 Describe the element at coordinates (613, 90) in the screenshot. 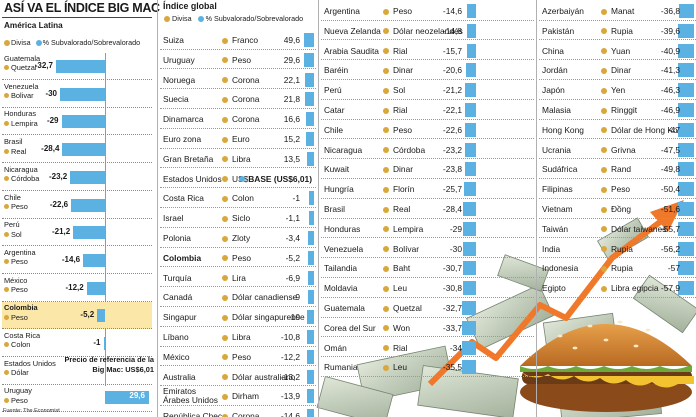

I see `currency-label: Yen` at that location.